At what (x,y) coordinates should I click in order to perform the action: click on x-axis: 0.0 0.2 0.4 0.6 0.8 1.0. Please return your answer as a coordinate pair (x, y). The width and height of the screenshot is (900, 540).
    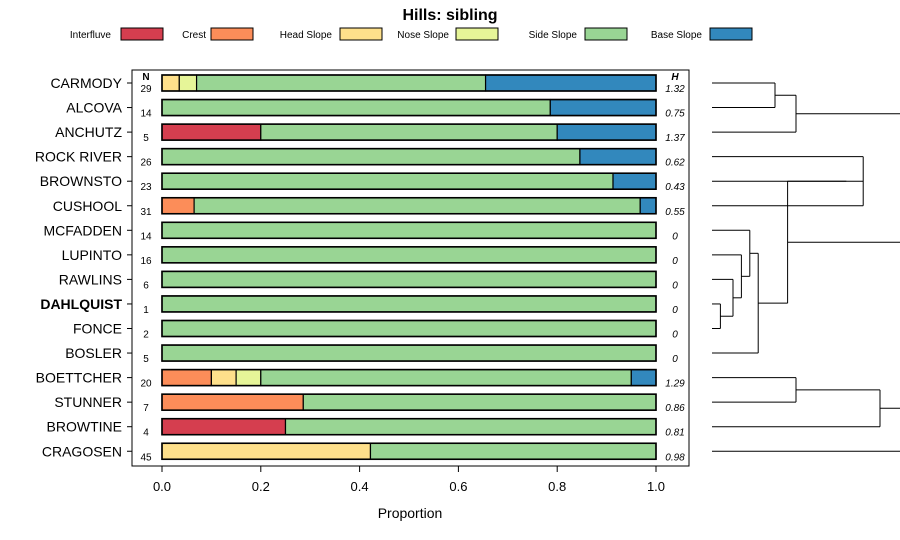
    Looking at the image, I should click on (409, 480).